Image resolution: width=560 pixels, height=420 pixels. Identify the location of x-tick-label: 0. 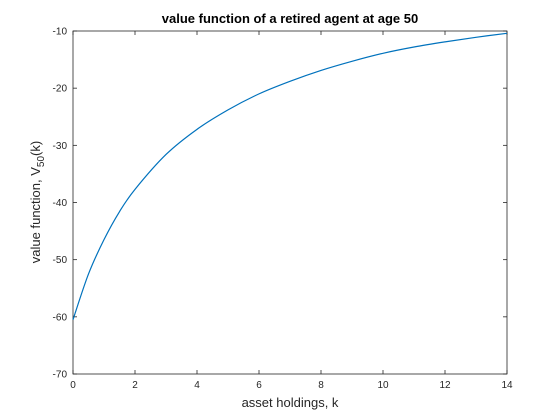
(73, 385).